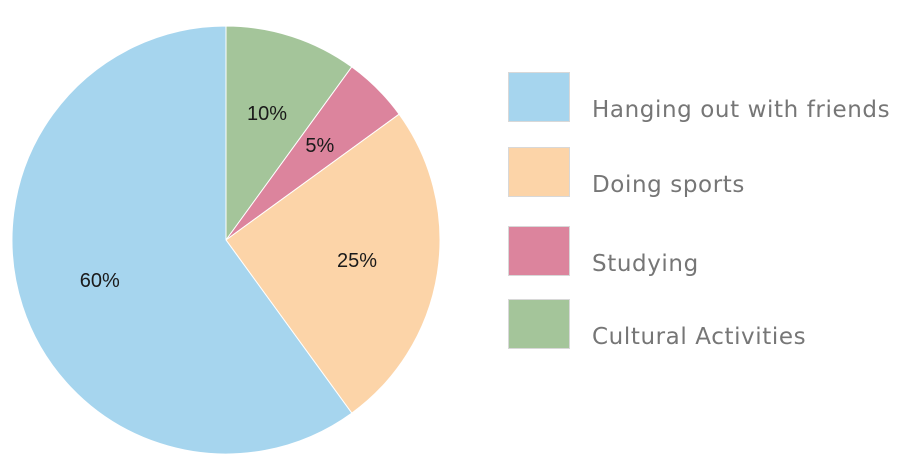 This screenshot has width=899, height=467. What do you see at coordinates (539, 172) in the screenshot?
I see `legend-swatch-doing-sports` at bounding box center [539, 172].